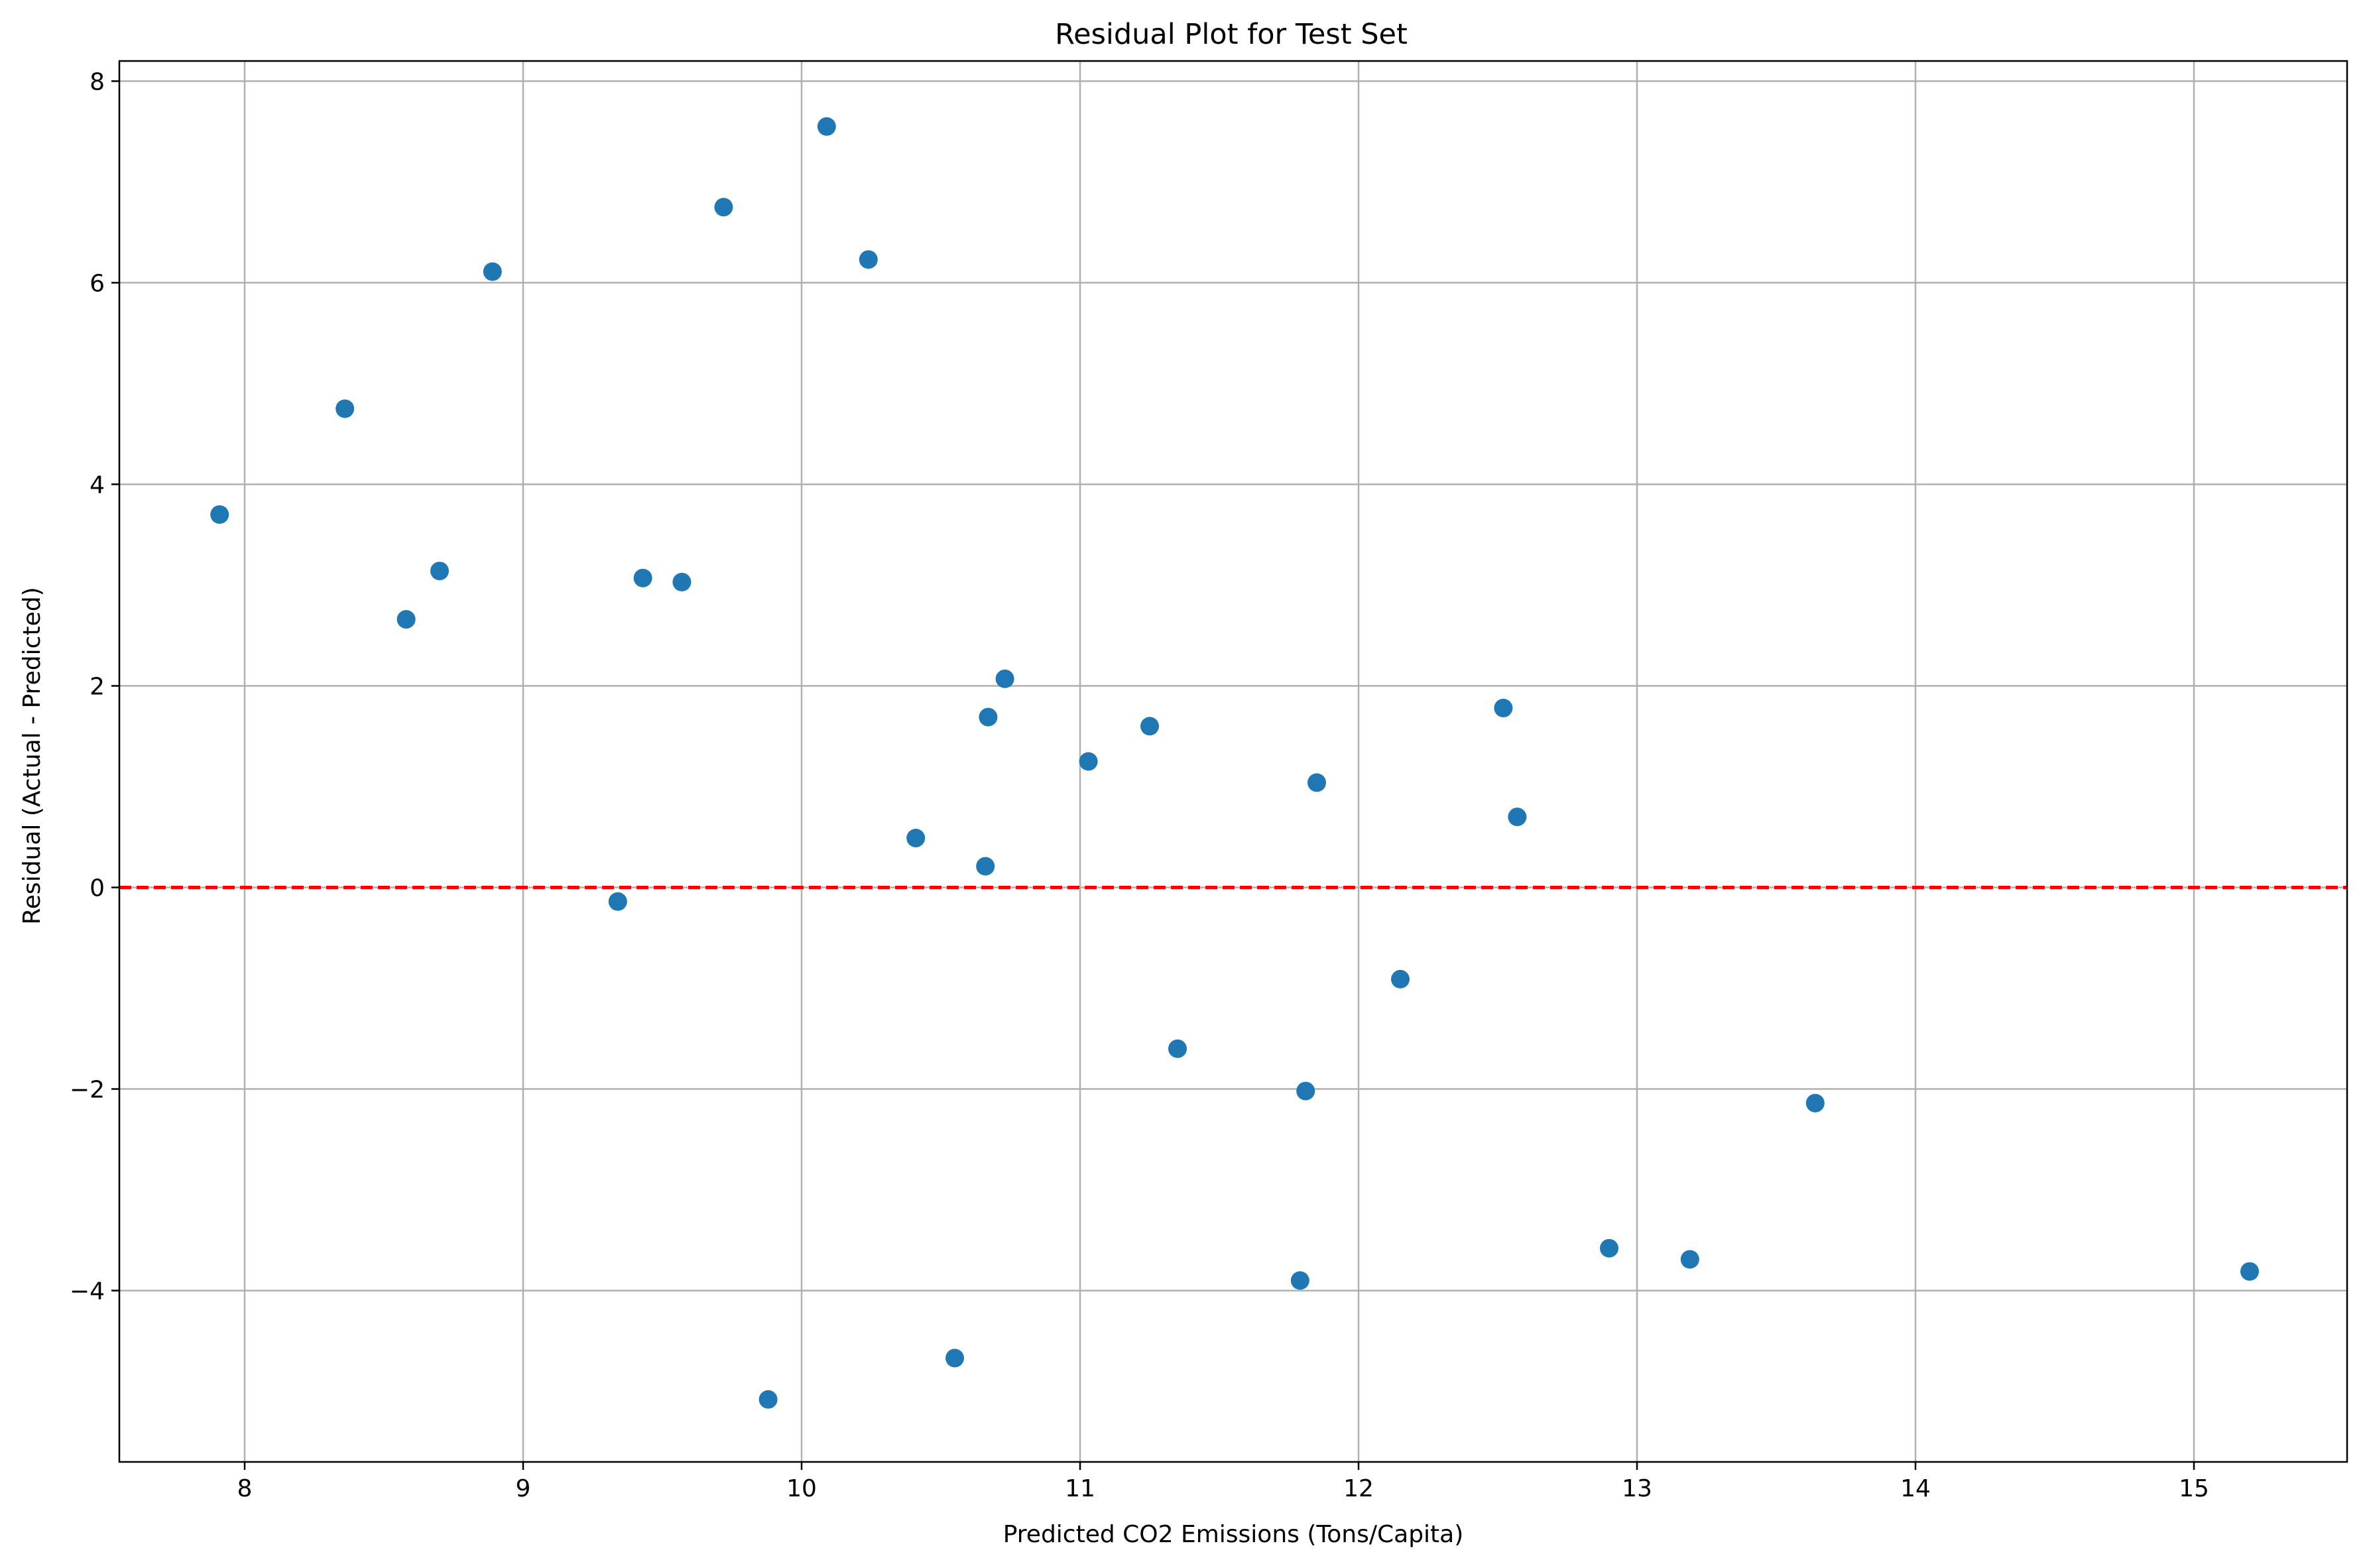  Describe the element at coordinates (87, 1090) in the screenshot. I see `y-tick-label: −2` at that location.